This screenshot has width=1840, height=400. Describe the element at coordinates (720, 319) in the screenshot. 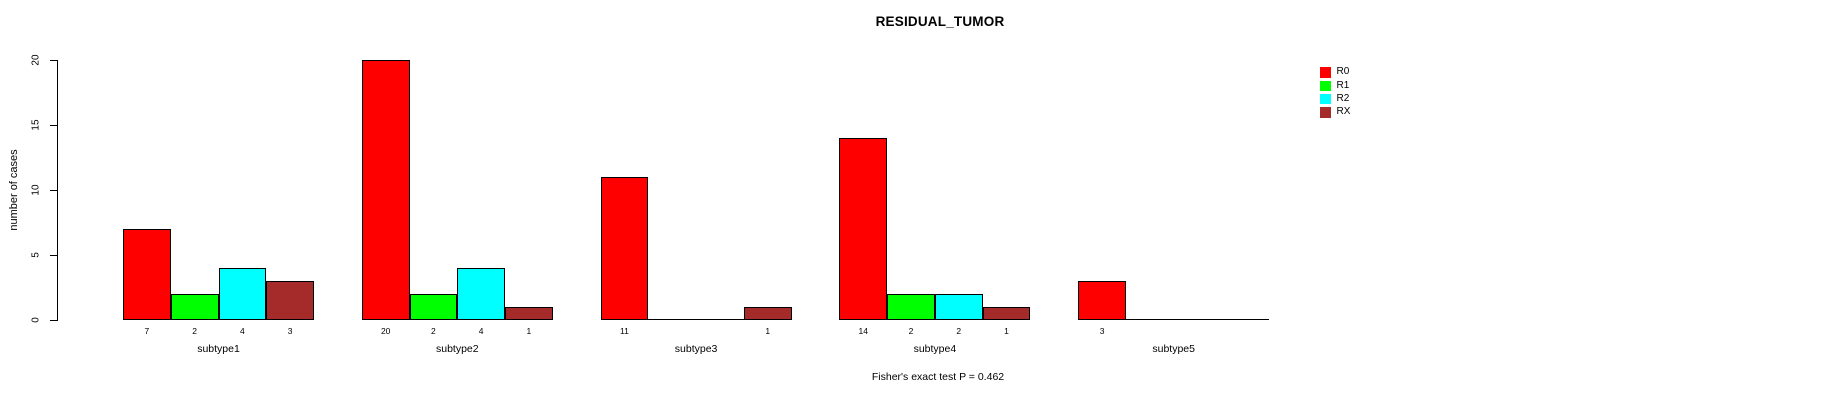

I see `zero-bar-subtype3-R2` at that location.